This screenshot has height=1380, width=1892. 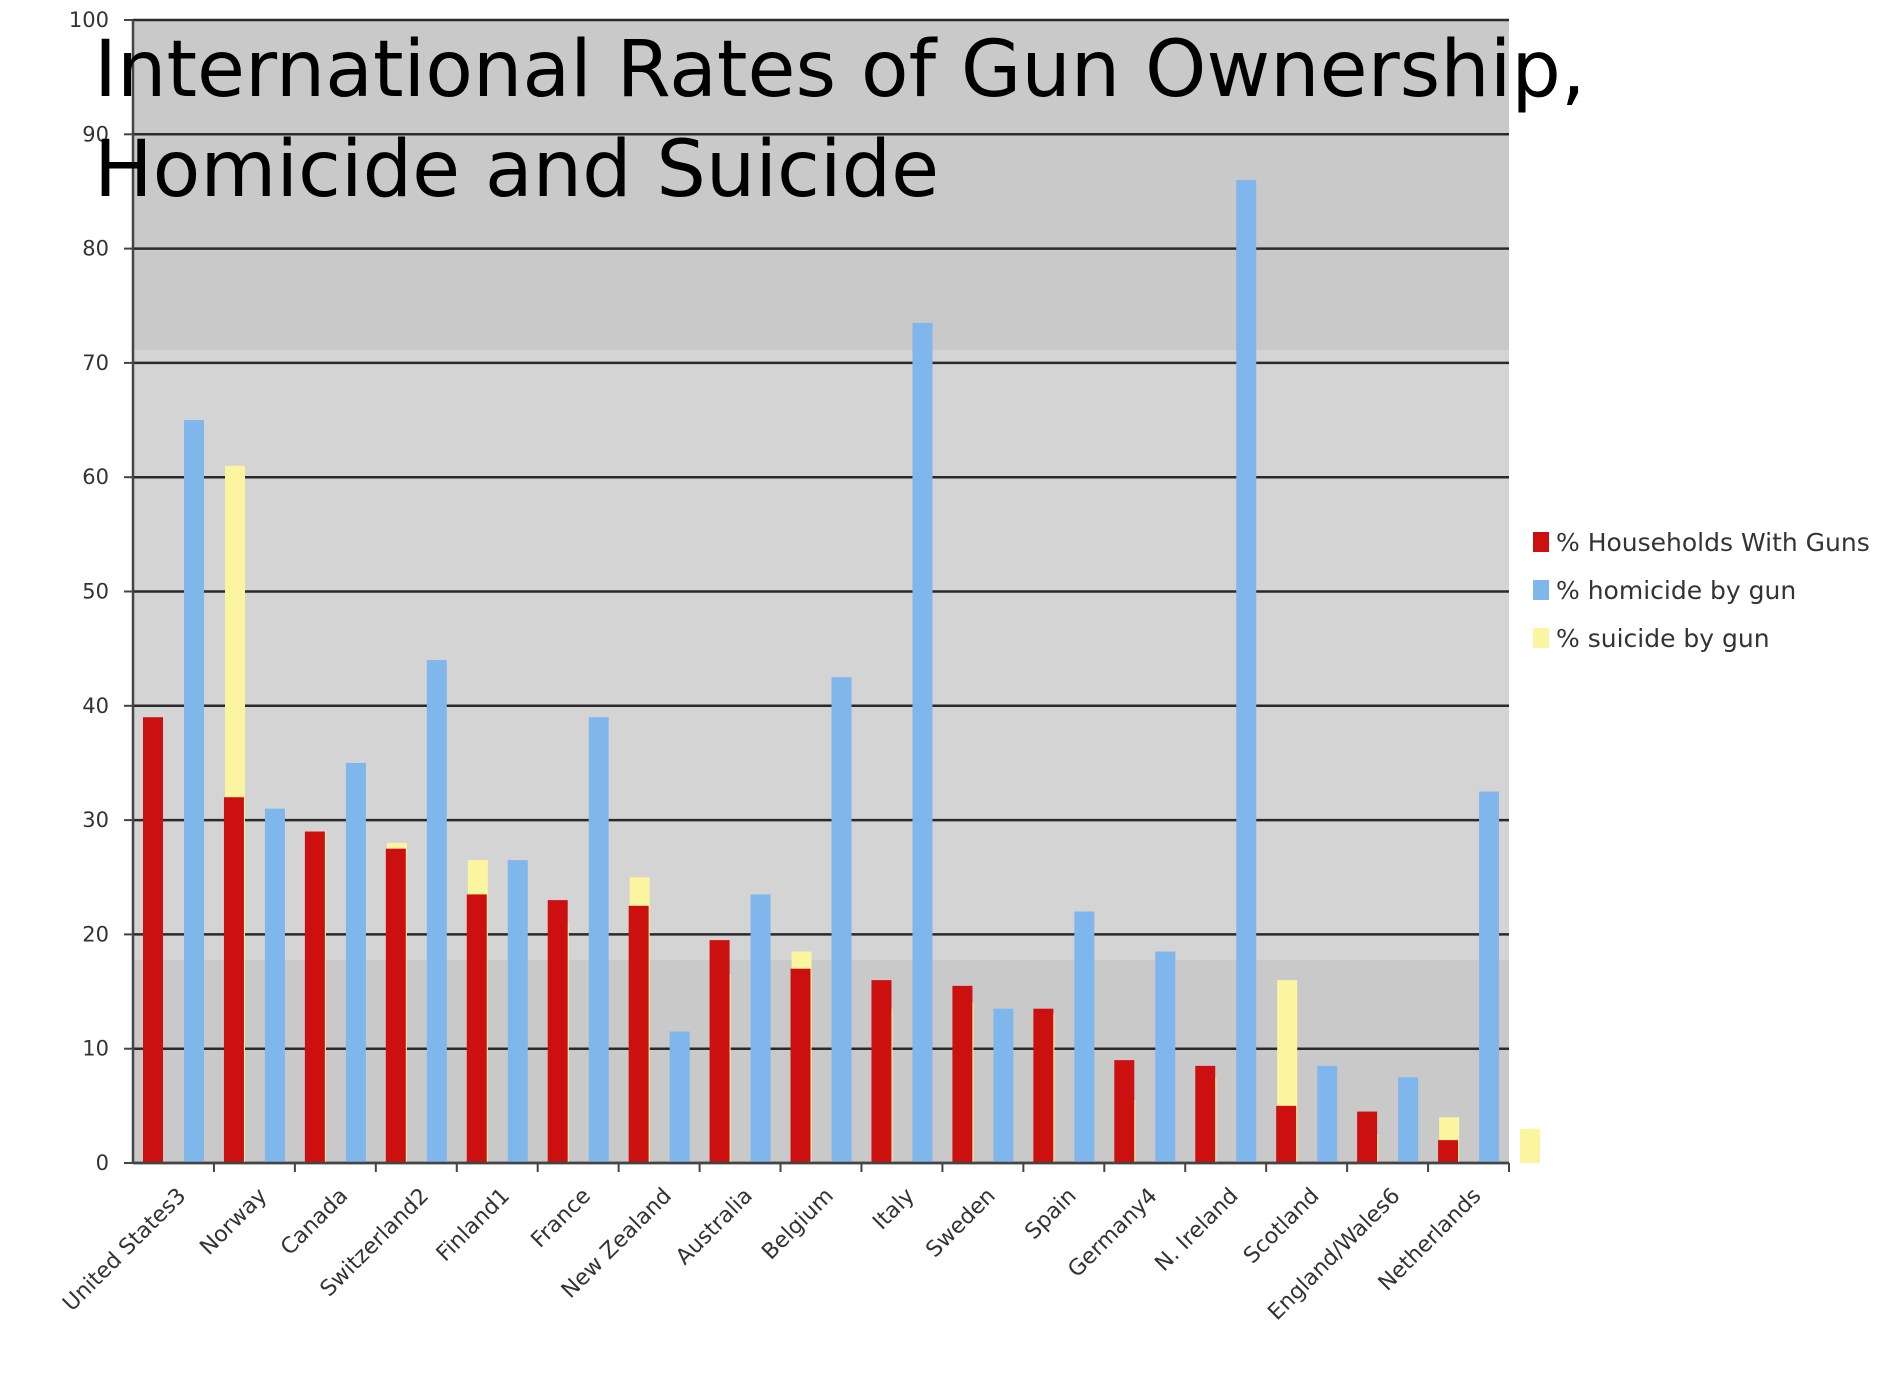 I want to click on x-tick-label: Norway, so click(x=233, y=1222).